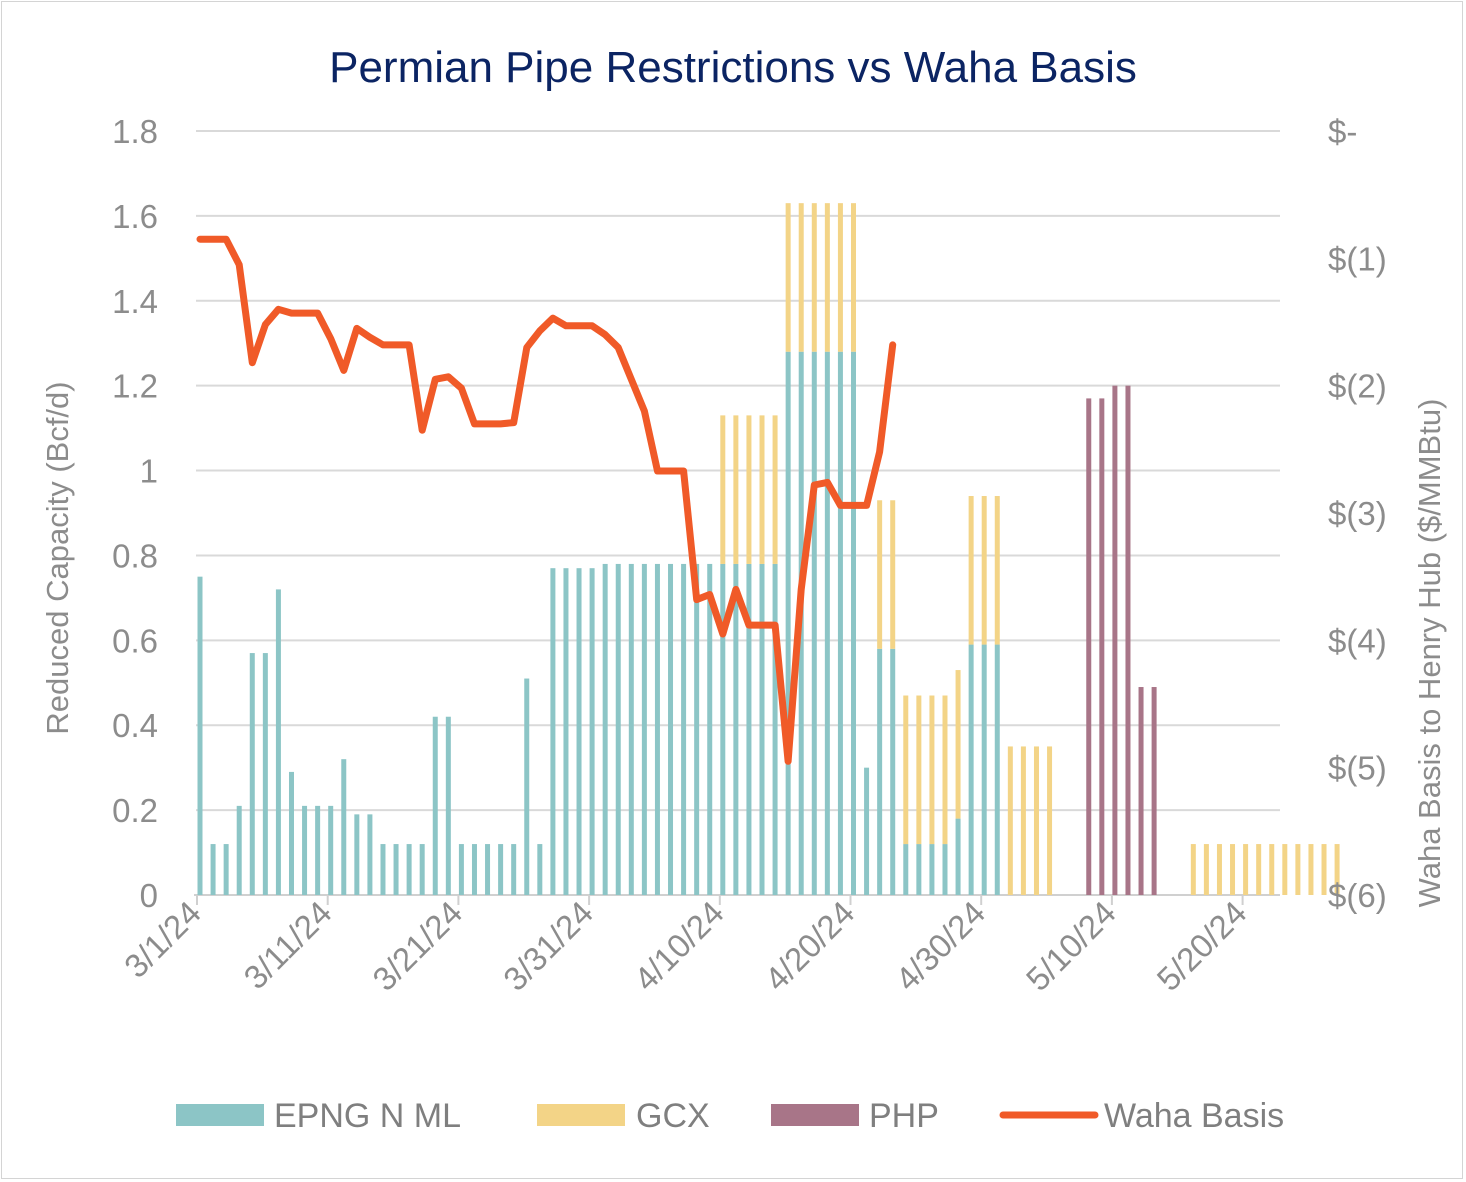  I want to click on y2-tick-label: $(4), so click(1357, 640).